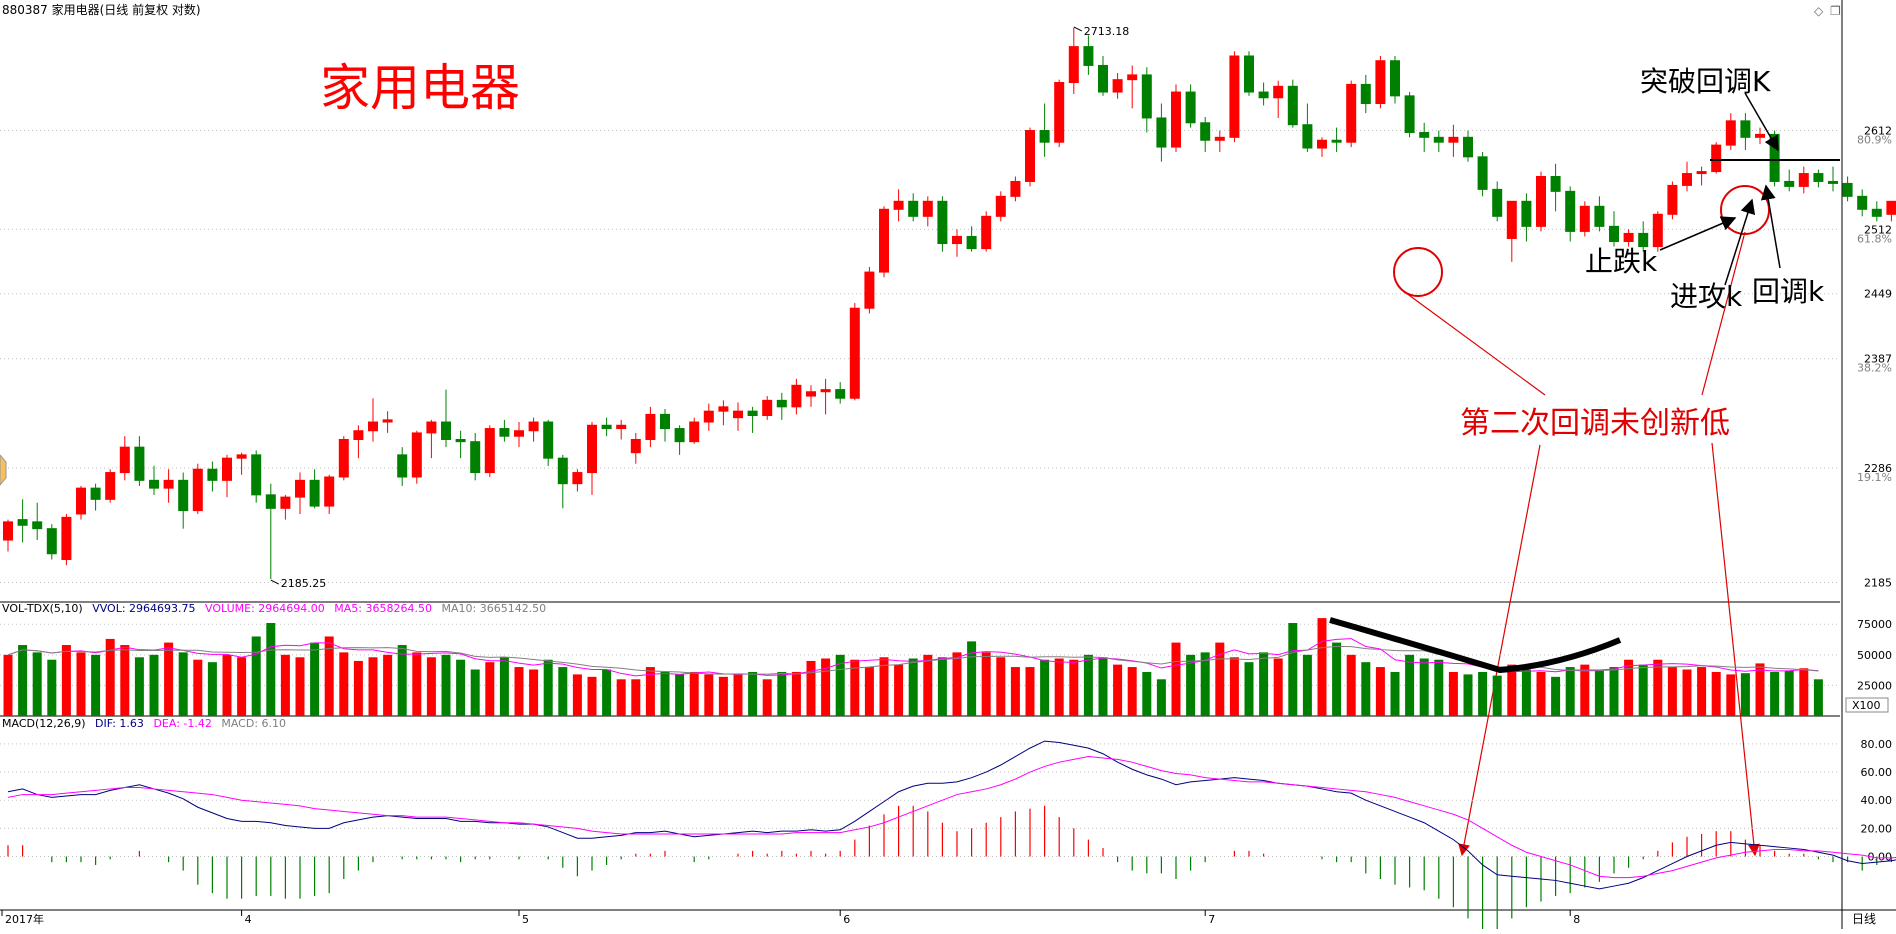 The height and width of the screenshot is (934, 1896). Describe the element at coordinates (383, 608) in the screenshot. I see `volume-ma5: MA5: 3658264.50` at that location.